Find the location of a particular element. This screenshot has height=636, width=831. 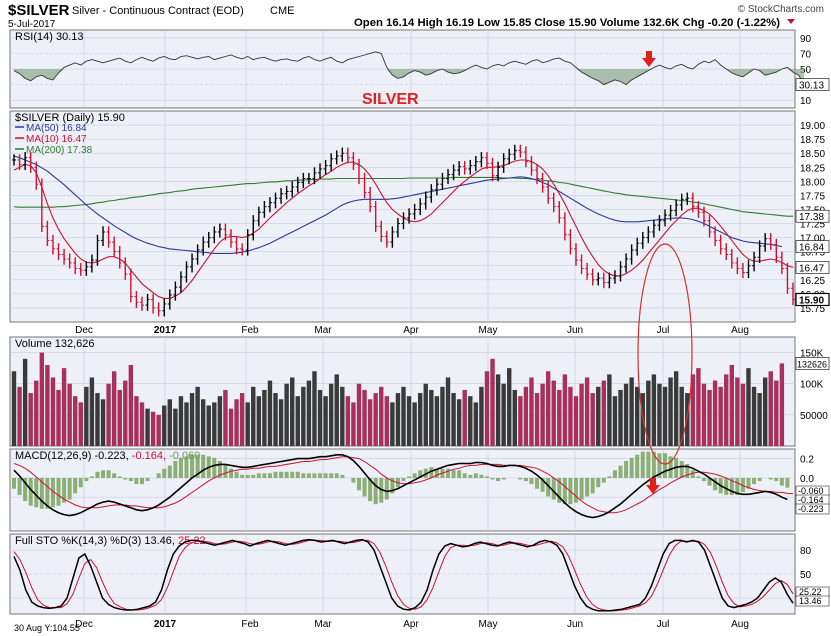

volume-tick-label: 50000 is located at coordinates (814, 416).